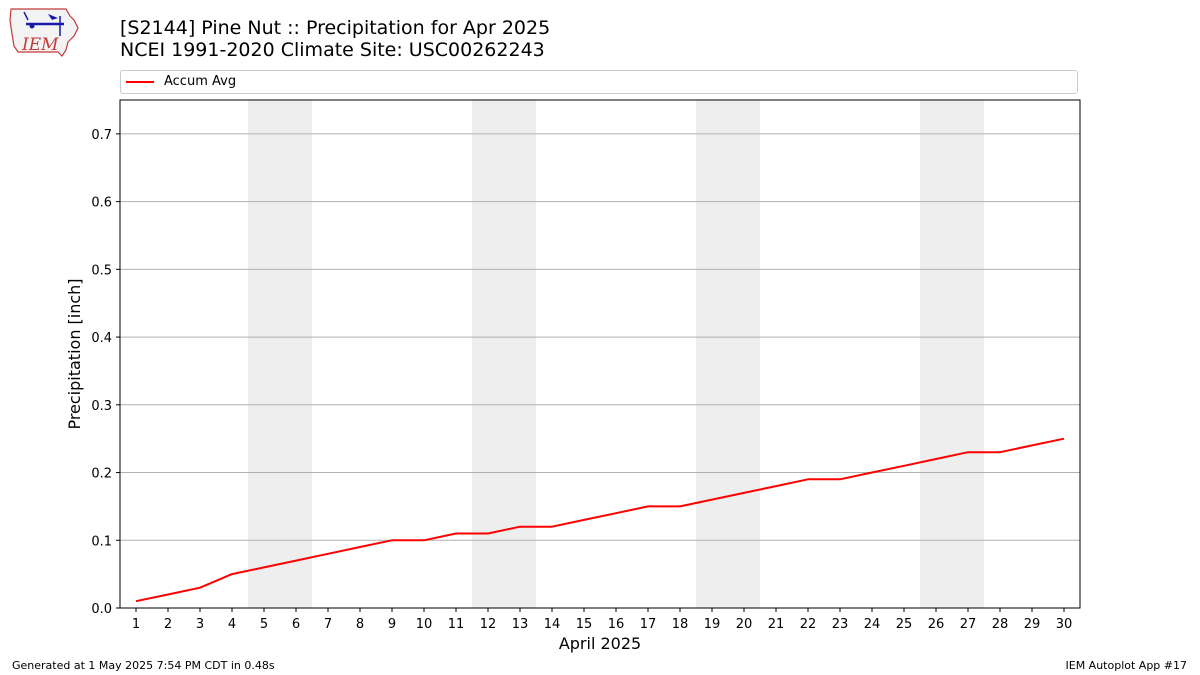 The height and width of the screenshot is (675, 1200). Describe the element at coordinates (488, 624) in the screenshot. I see `x-tick-label-11: 12` at that location.